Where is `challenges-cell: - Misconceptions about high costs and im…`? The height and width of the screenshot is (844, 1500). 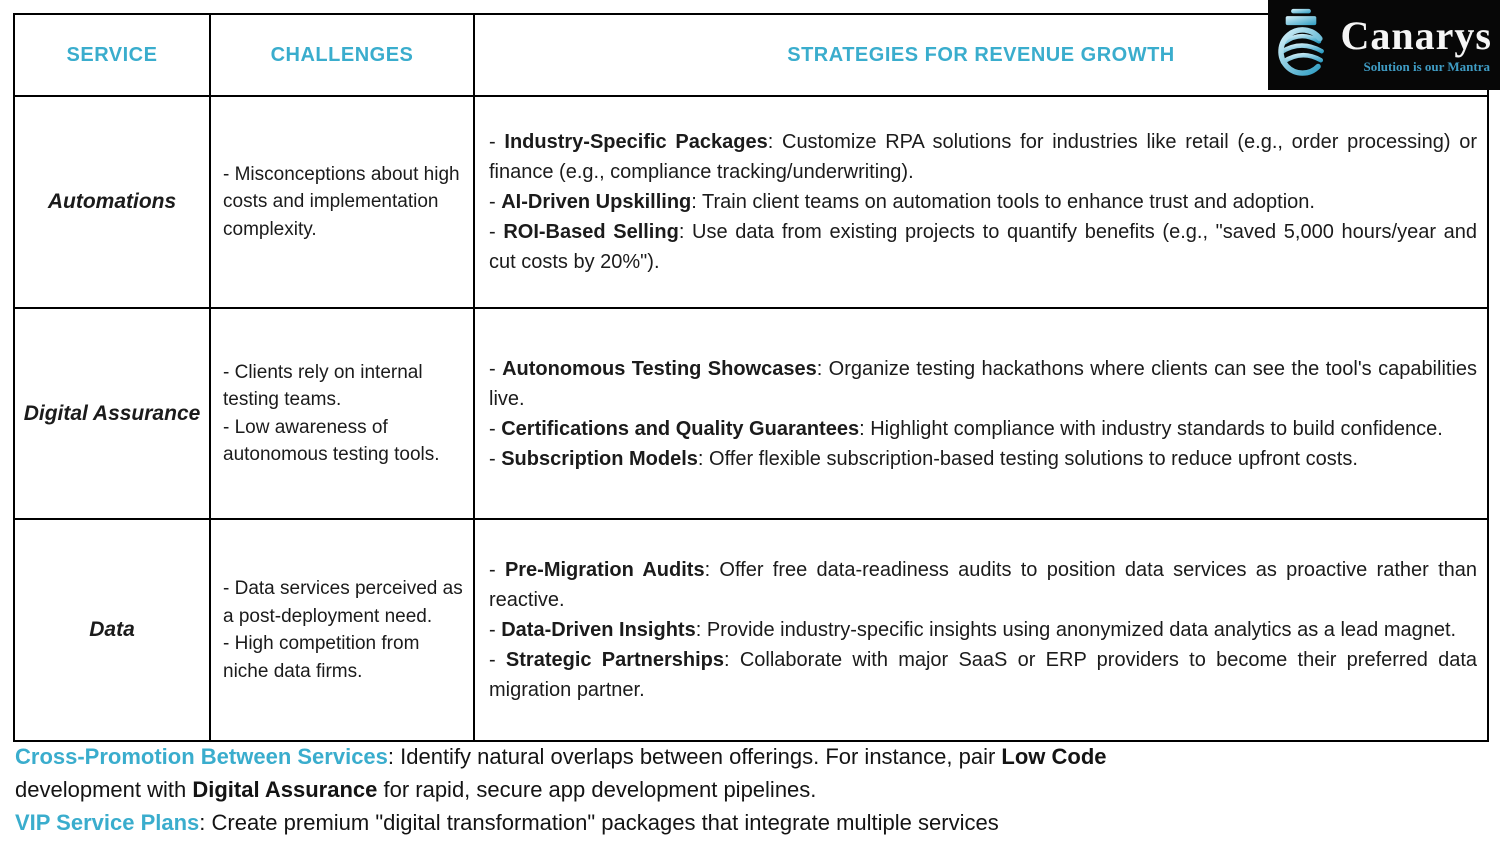
challenges-cell: - Misconceptions about high costs and im… is located at coordinates (342, 202).